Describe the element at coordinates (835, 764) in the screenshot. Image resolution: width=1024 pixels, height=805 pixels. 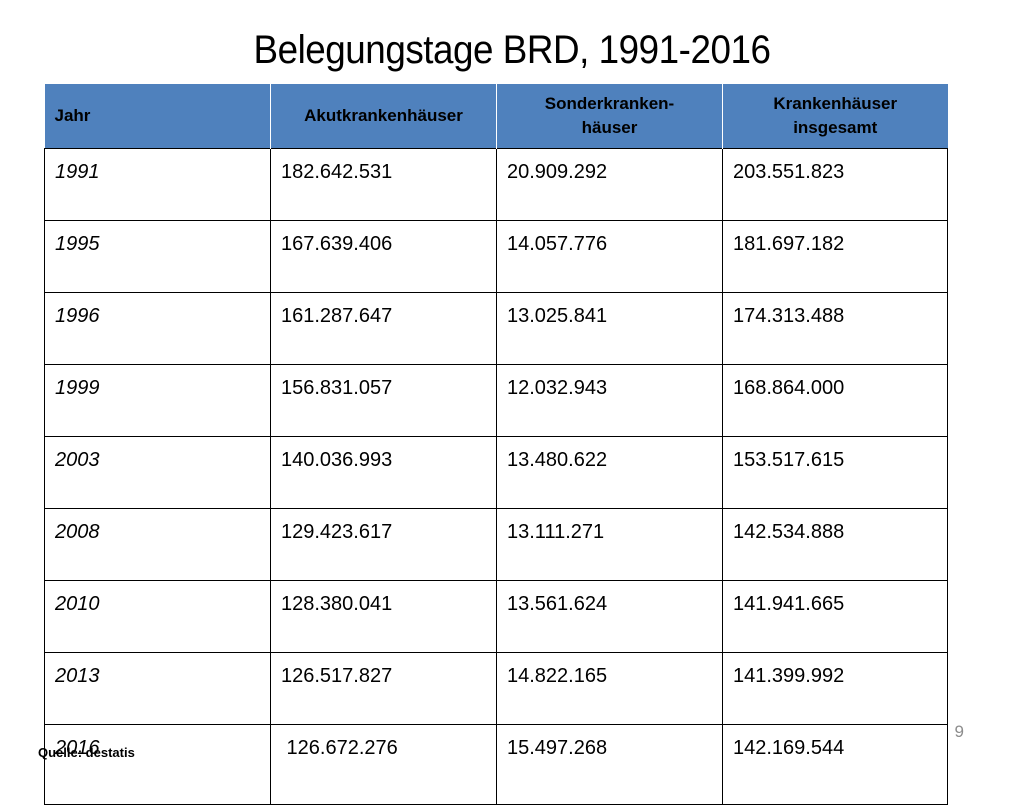
I see `cell-total: 142.169.544` at that location.